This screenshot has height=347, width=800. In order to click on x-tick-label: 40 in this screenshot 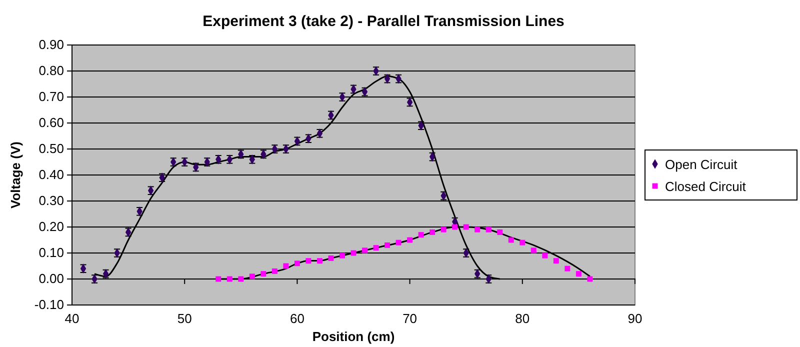, I will do `click(72, 318)`.